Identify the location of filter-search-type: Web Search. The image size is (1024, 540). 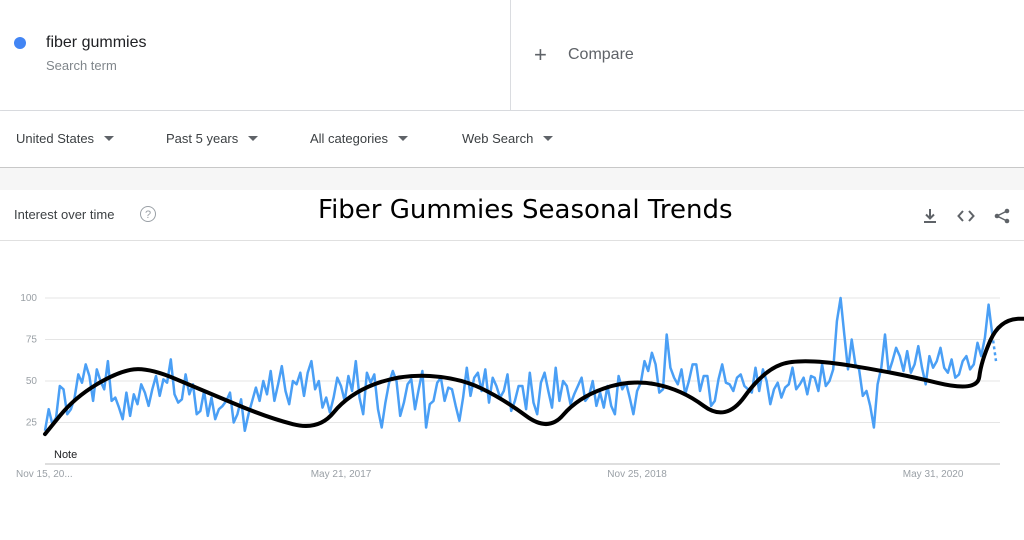
(508, 138).